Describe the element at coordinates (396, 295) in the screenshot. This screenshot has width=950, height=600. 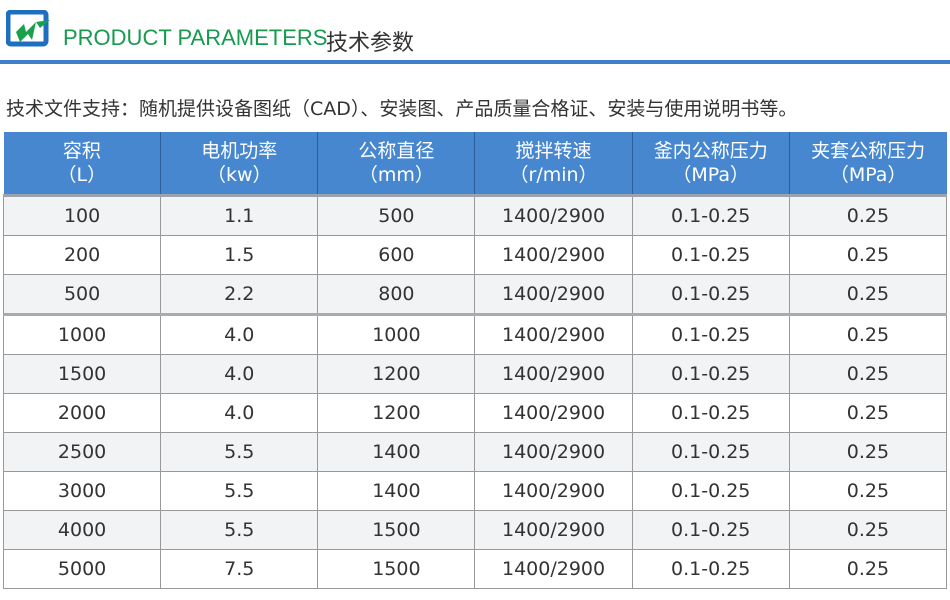
I see `table-cell: 800` at that location.